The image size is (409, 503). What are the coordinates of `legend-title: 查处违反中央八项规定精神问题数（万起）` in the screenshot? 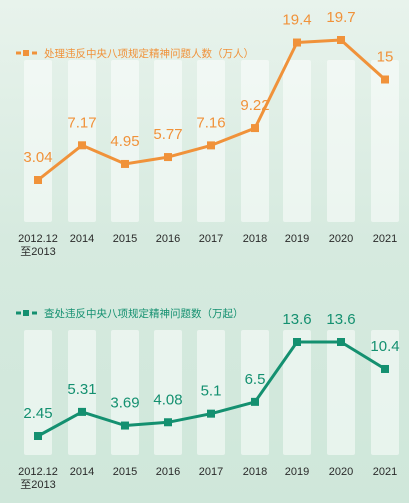 It's located at (144, 313).